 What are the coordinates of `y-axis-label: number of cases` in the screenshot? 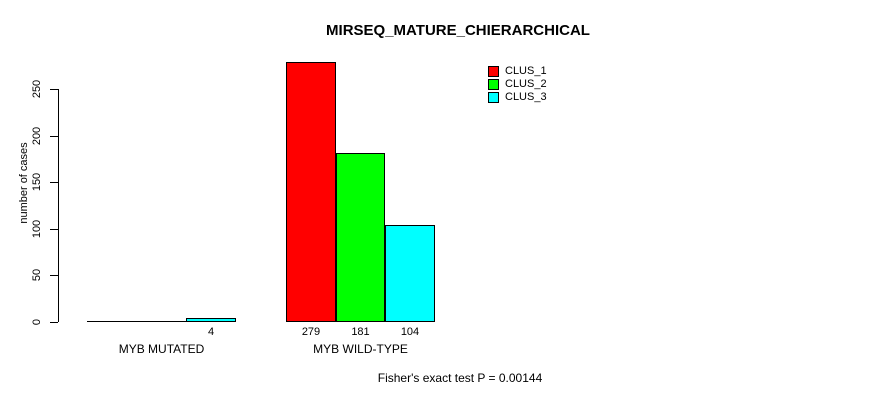 It's located at (24, 183).